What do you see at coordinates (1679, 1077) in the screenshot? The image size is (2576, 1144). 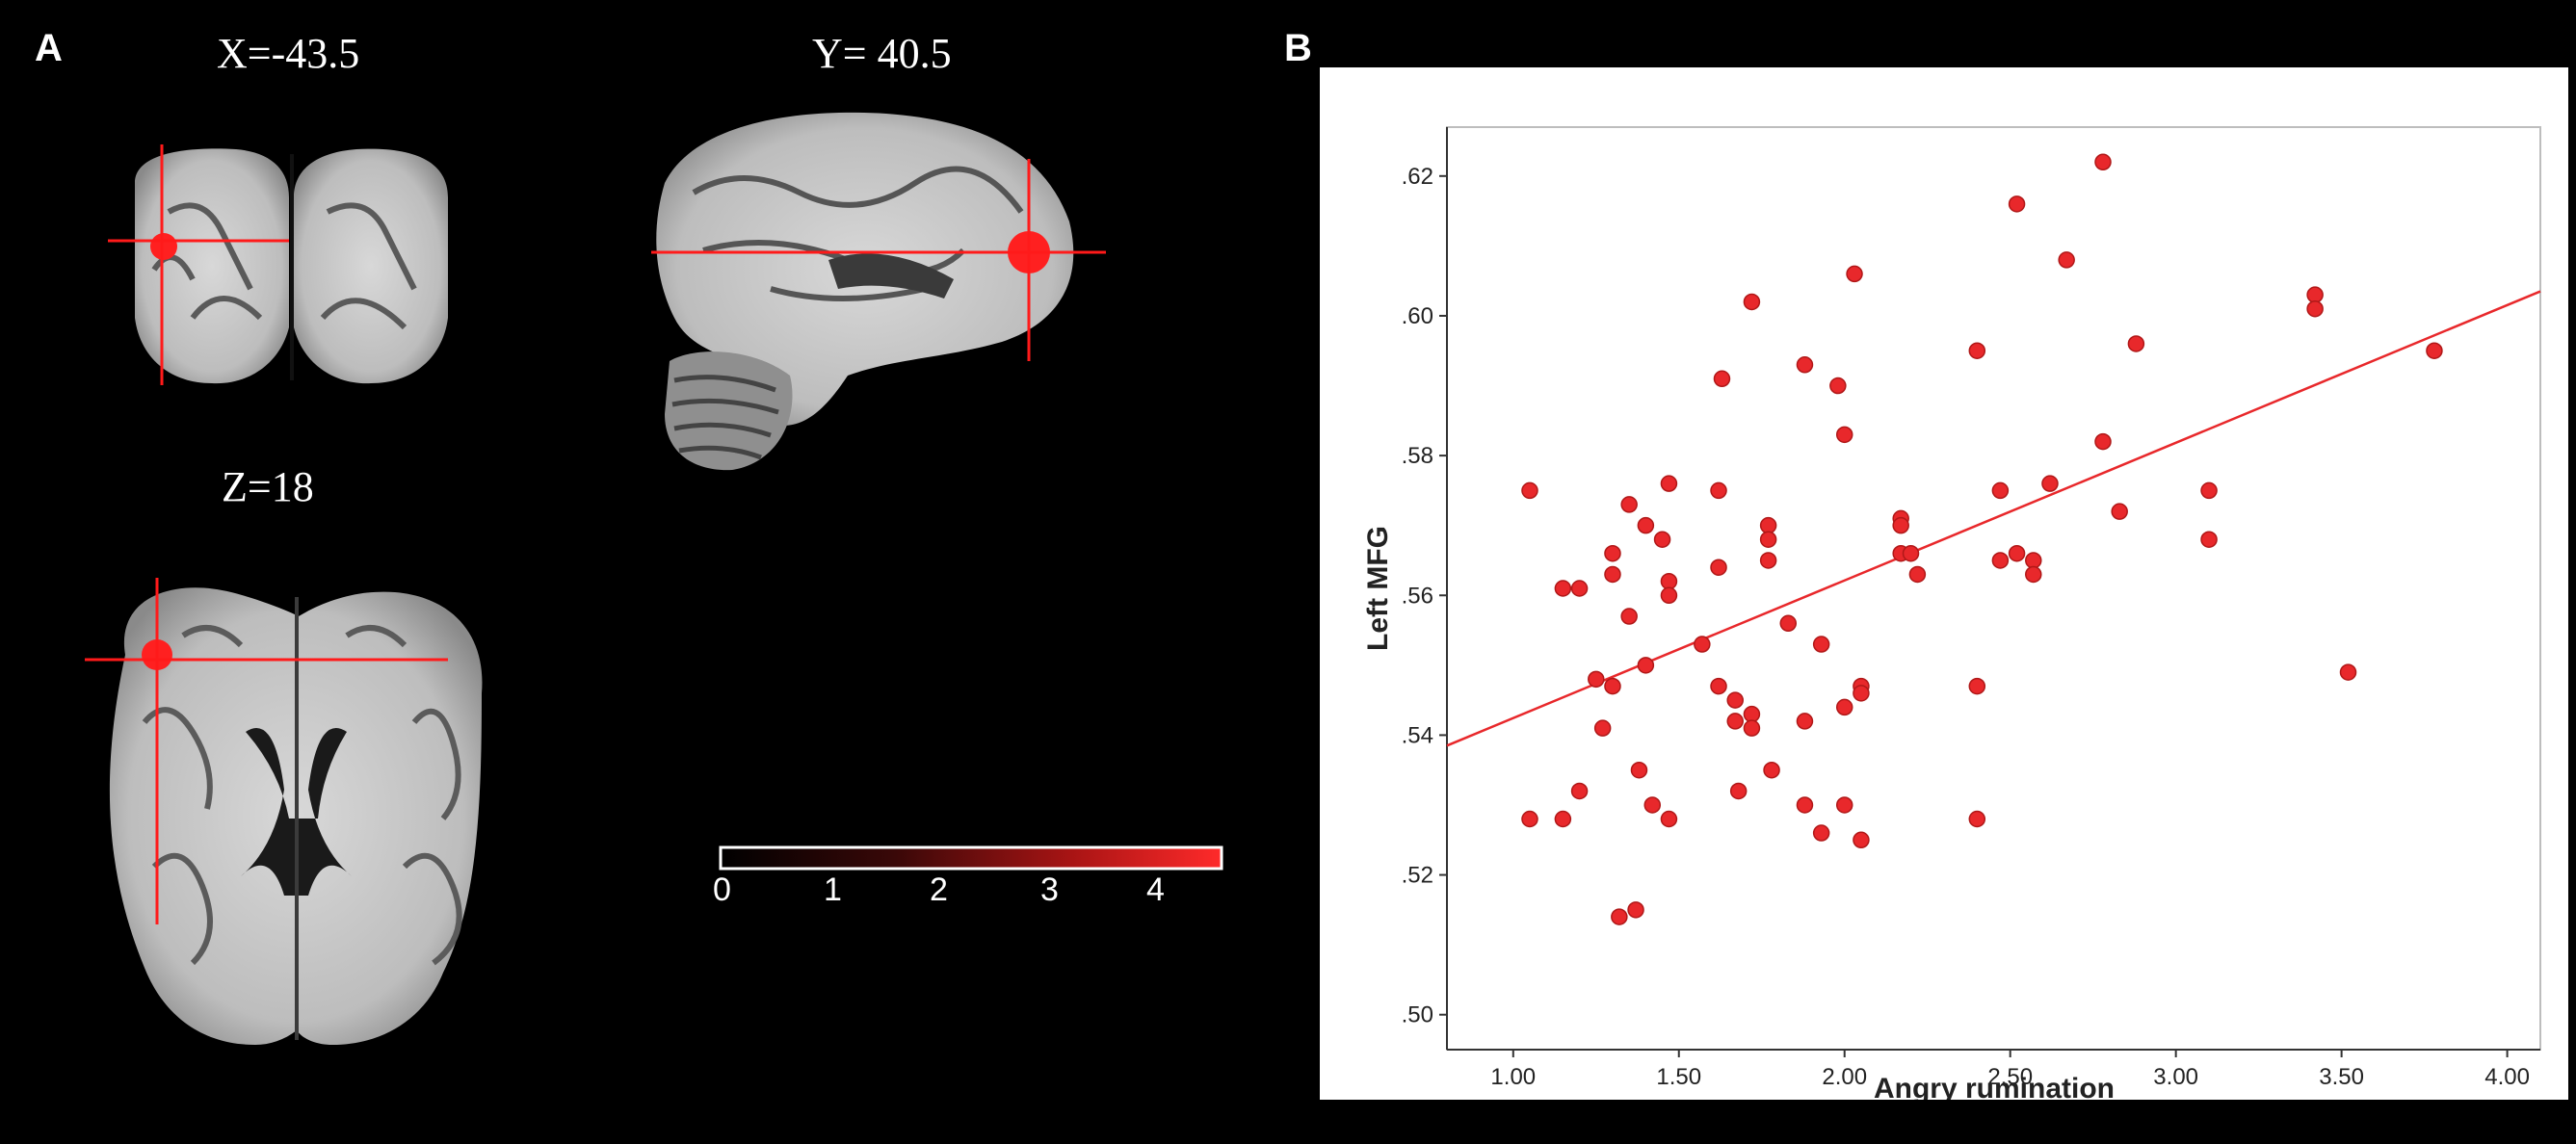 I see `x-tick-label: 1.50` at bounding box center [1679, 1077].